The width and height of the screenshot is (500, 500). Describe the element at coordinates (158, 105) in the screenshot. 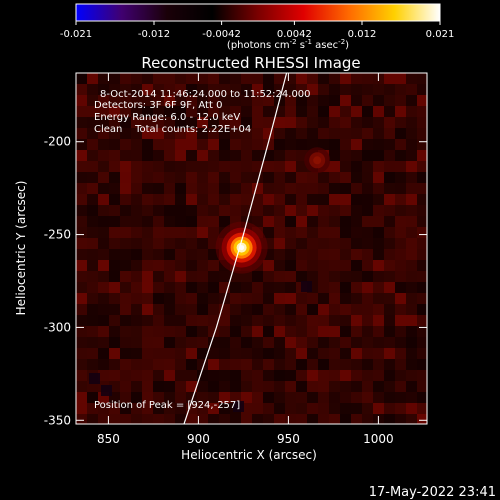

I see `info-detectors: Detectors: 3F 6F 9F, Att 0` at that location.